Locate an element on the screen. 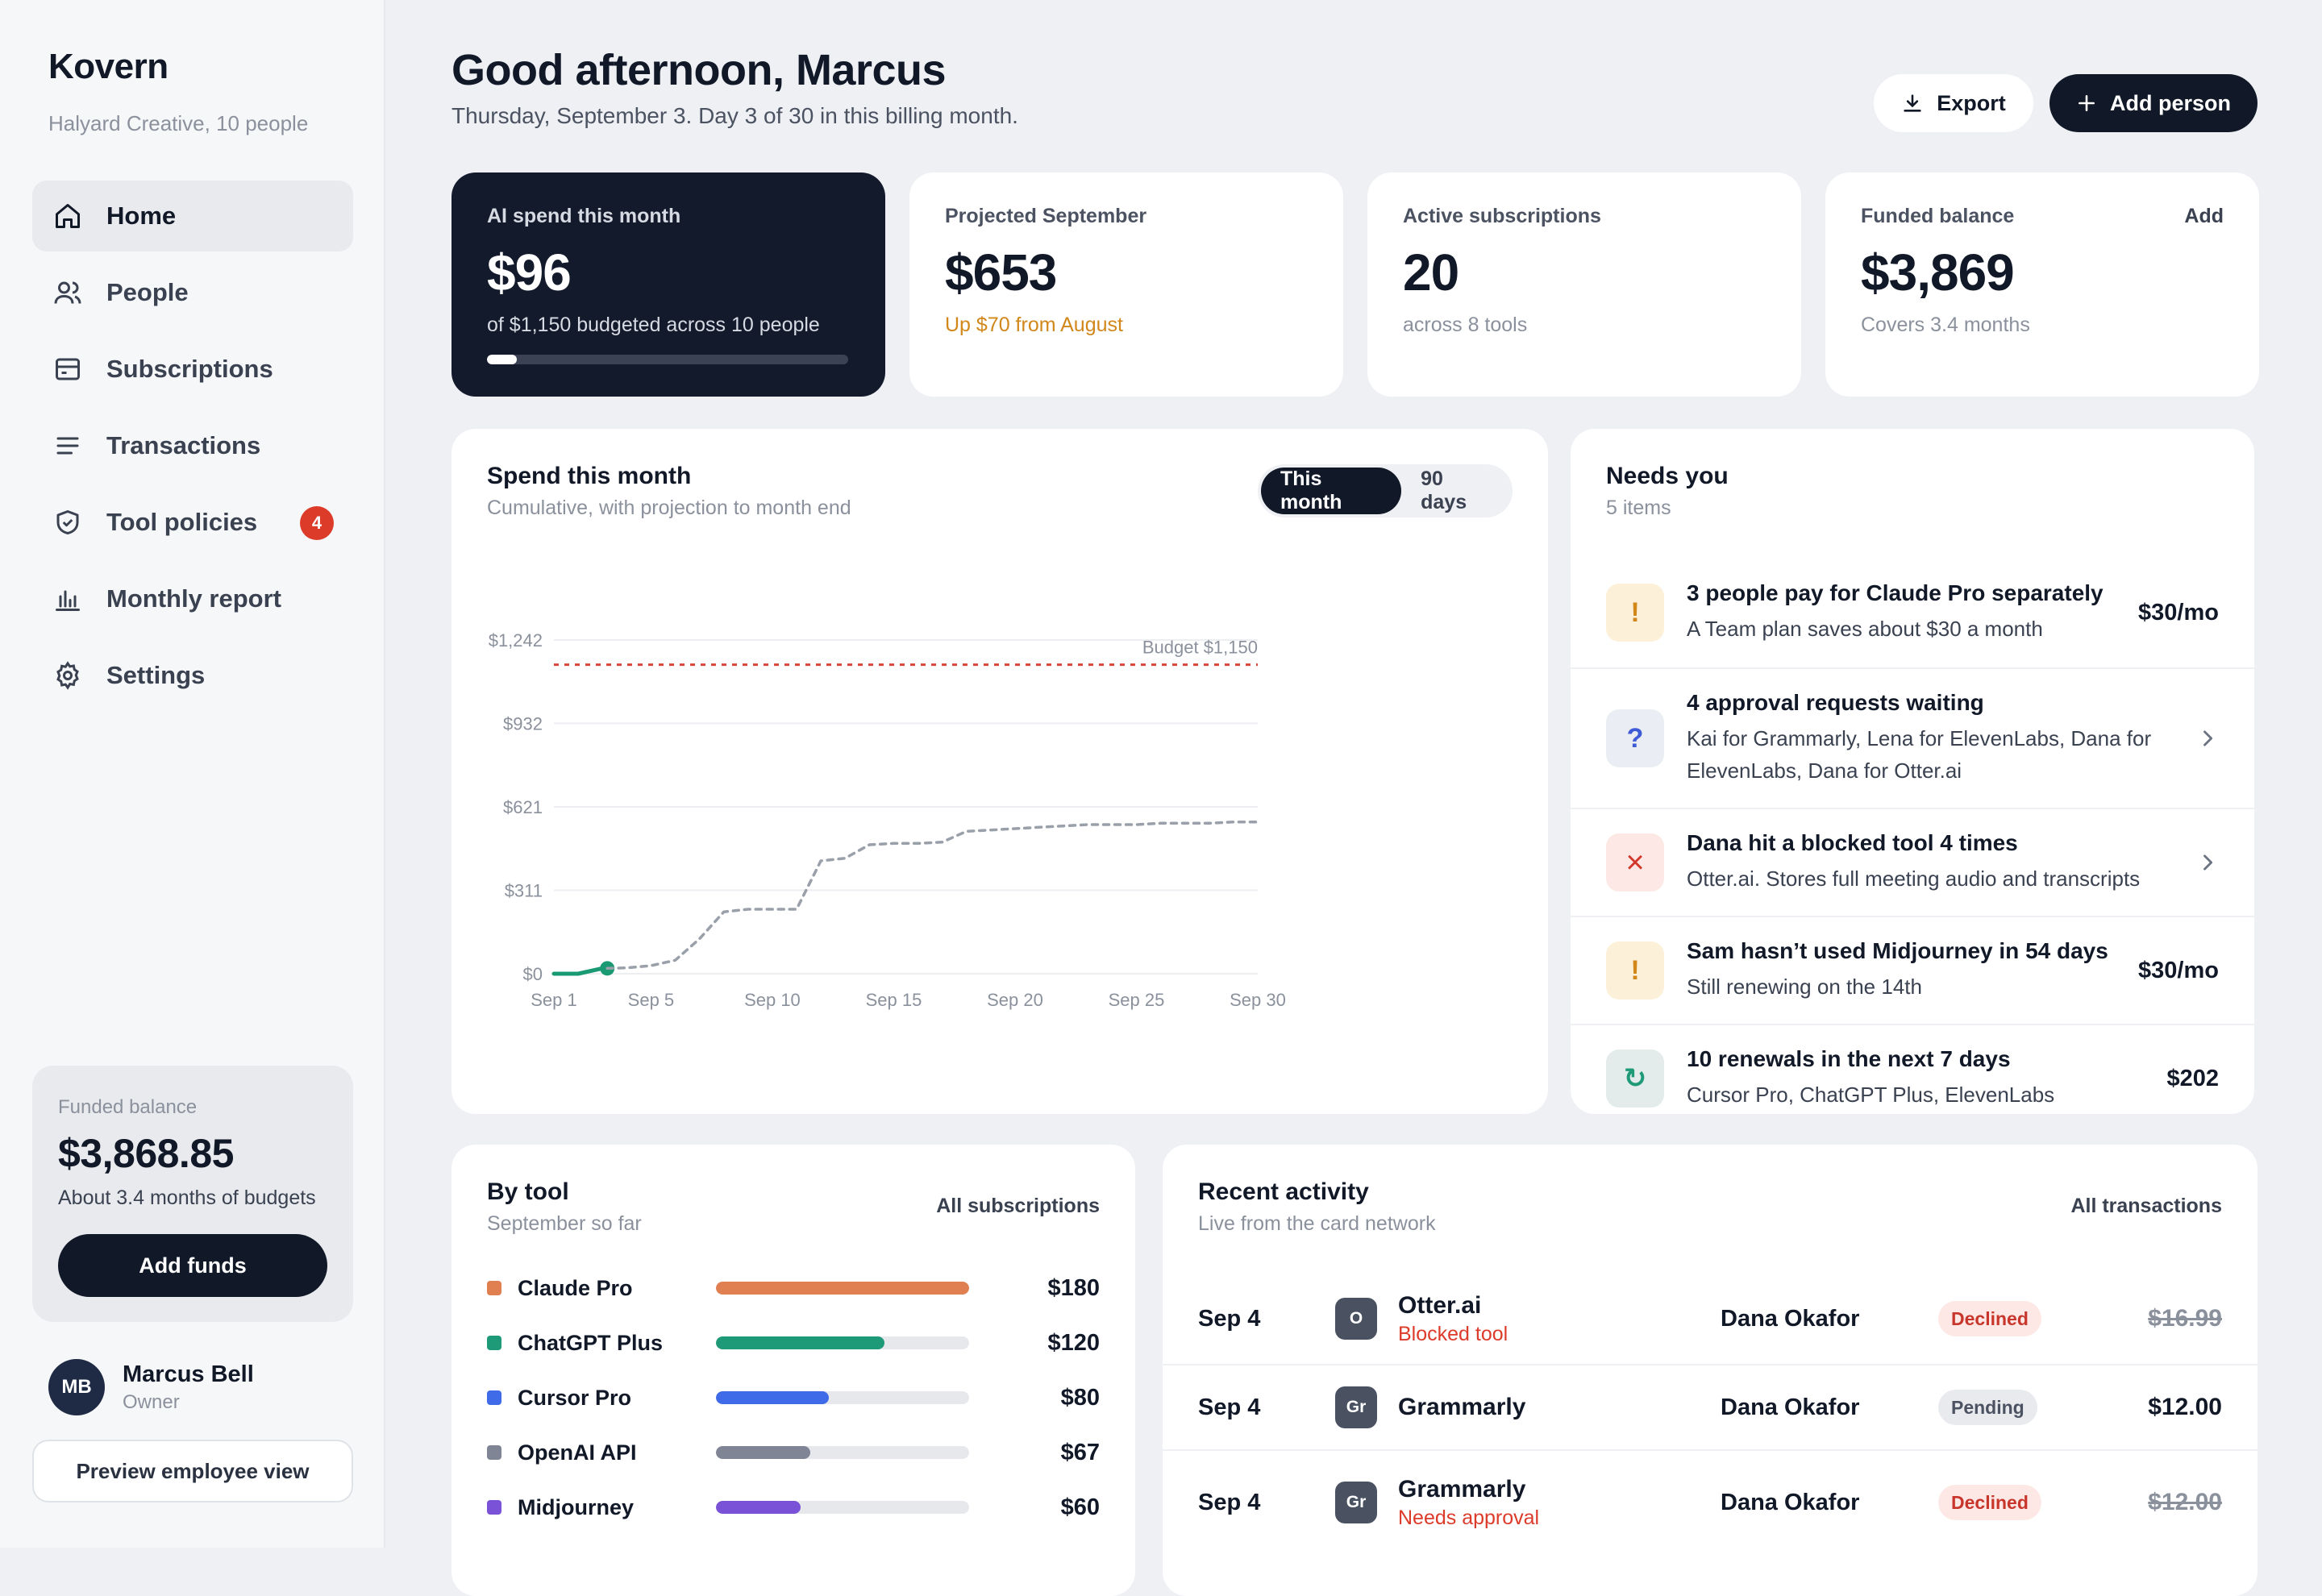 The image size is (2322, 1596). sidebar-item-settings: Settings is located at coordinates (192, 675).